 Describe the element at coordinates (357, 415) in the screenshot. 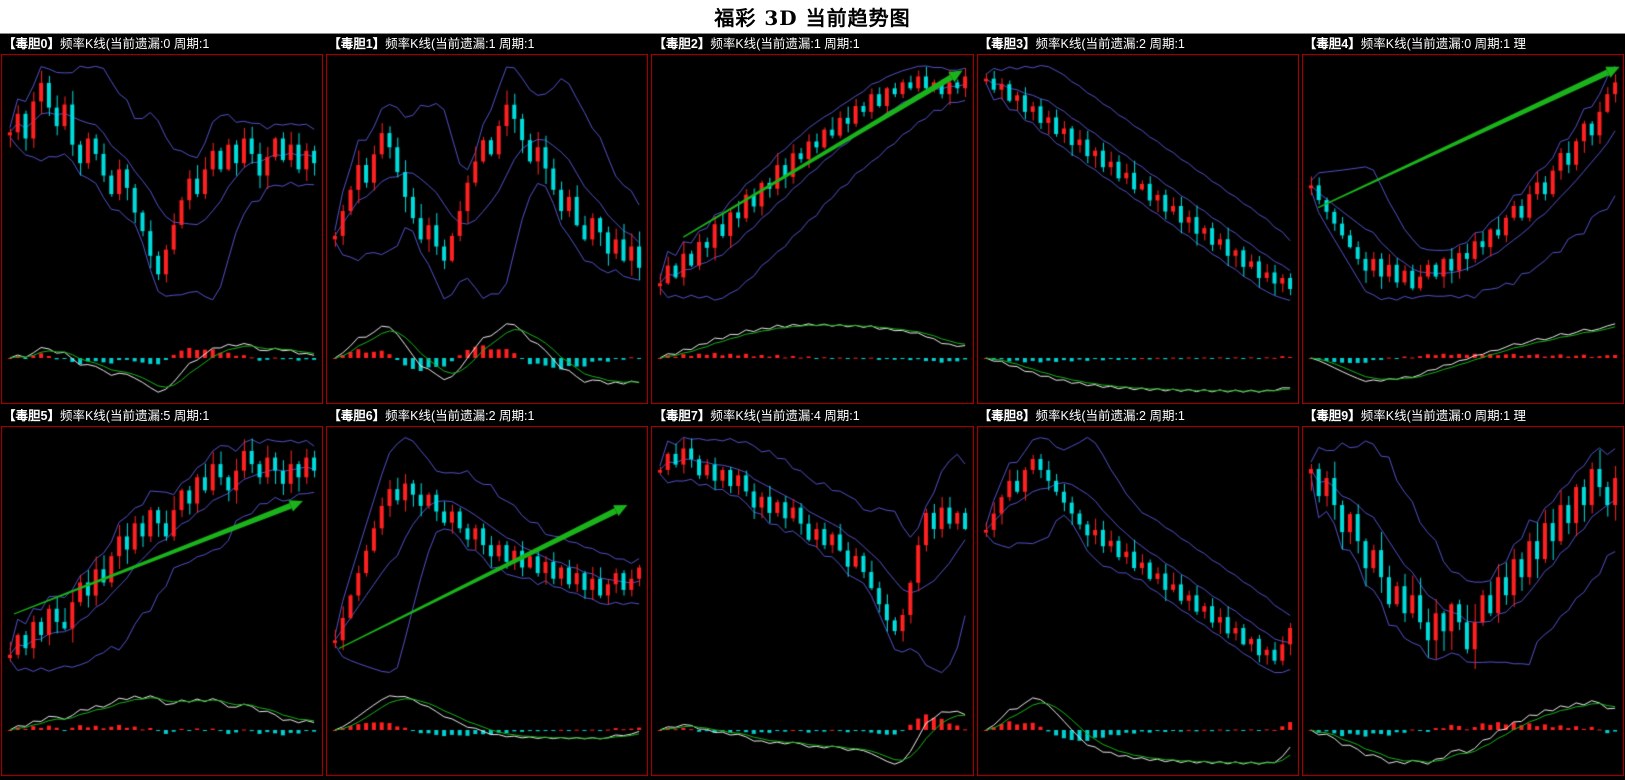

I see `panel-label: 【毒胆6】` at that location.